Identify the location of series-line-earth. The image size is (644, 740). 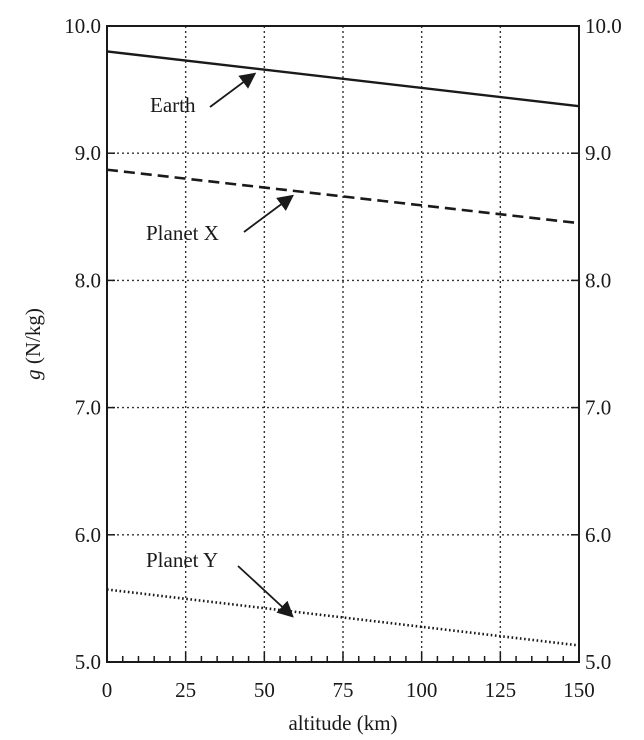
(343, 79).